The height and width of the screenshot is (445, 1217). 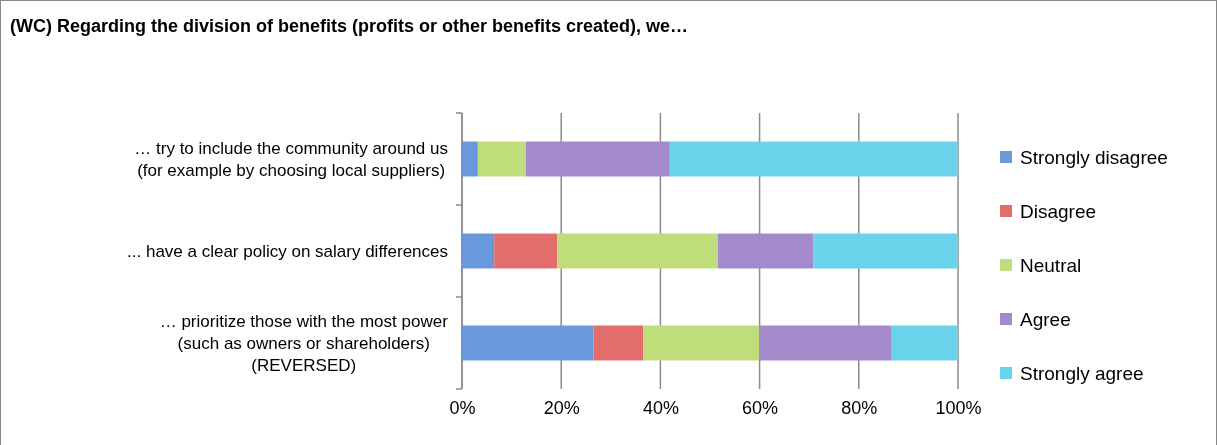 What do you see at coordinates (561, 407) in the screenshot?
I see `x-tick-label: 20%` at bounding box center [561, 407].